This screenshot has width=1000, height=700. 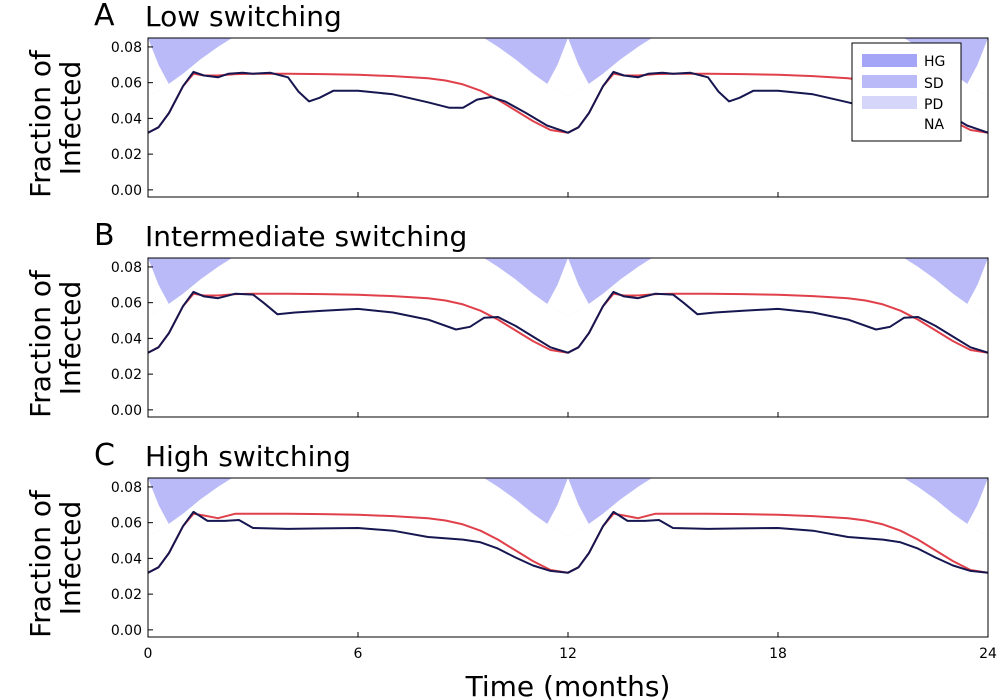 I want to click on panel-b-ylabel-line2: Infected, so click(x=70, y=338).